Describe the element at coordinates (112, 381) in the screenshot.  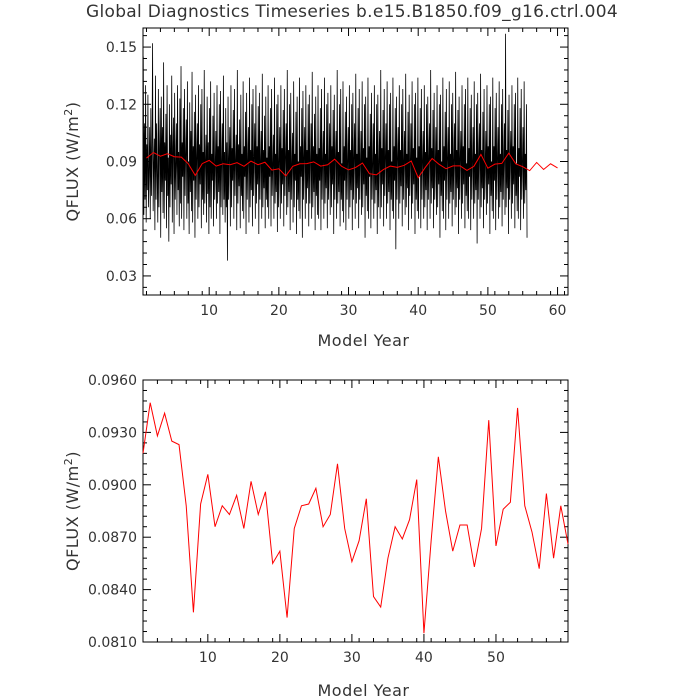
I see `bottom-y-tick-label: 0.0960` at that location.